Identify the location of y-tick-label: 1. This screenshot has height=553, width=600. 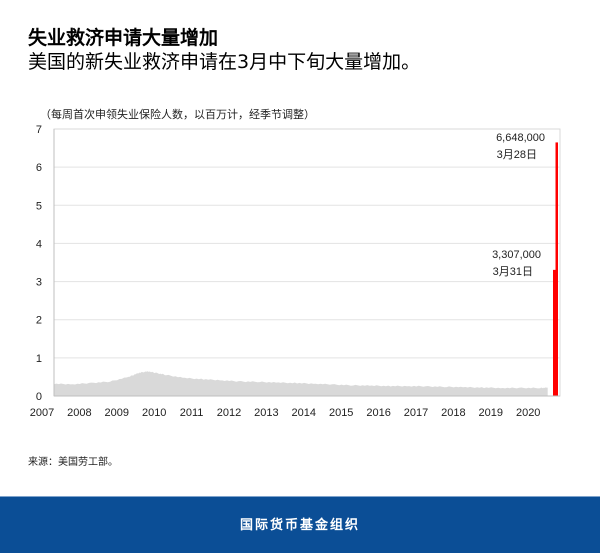
(39, 359).